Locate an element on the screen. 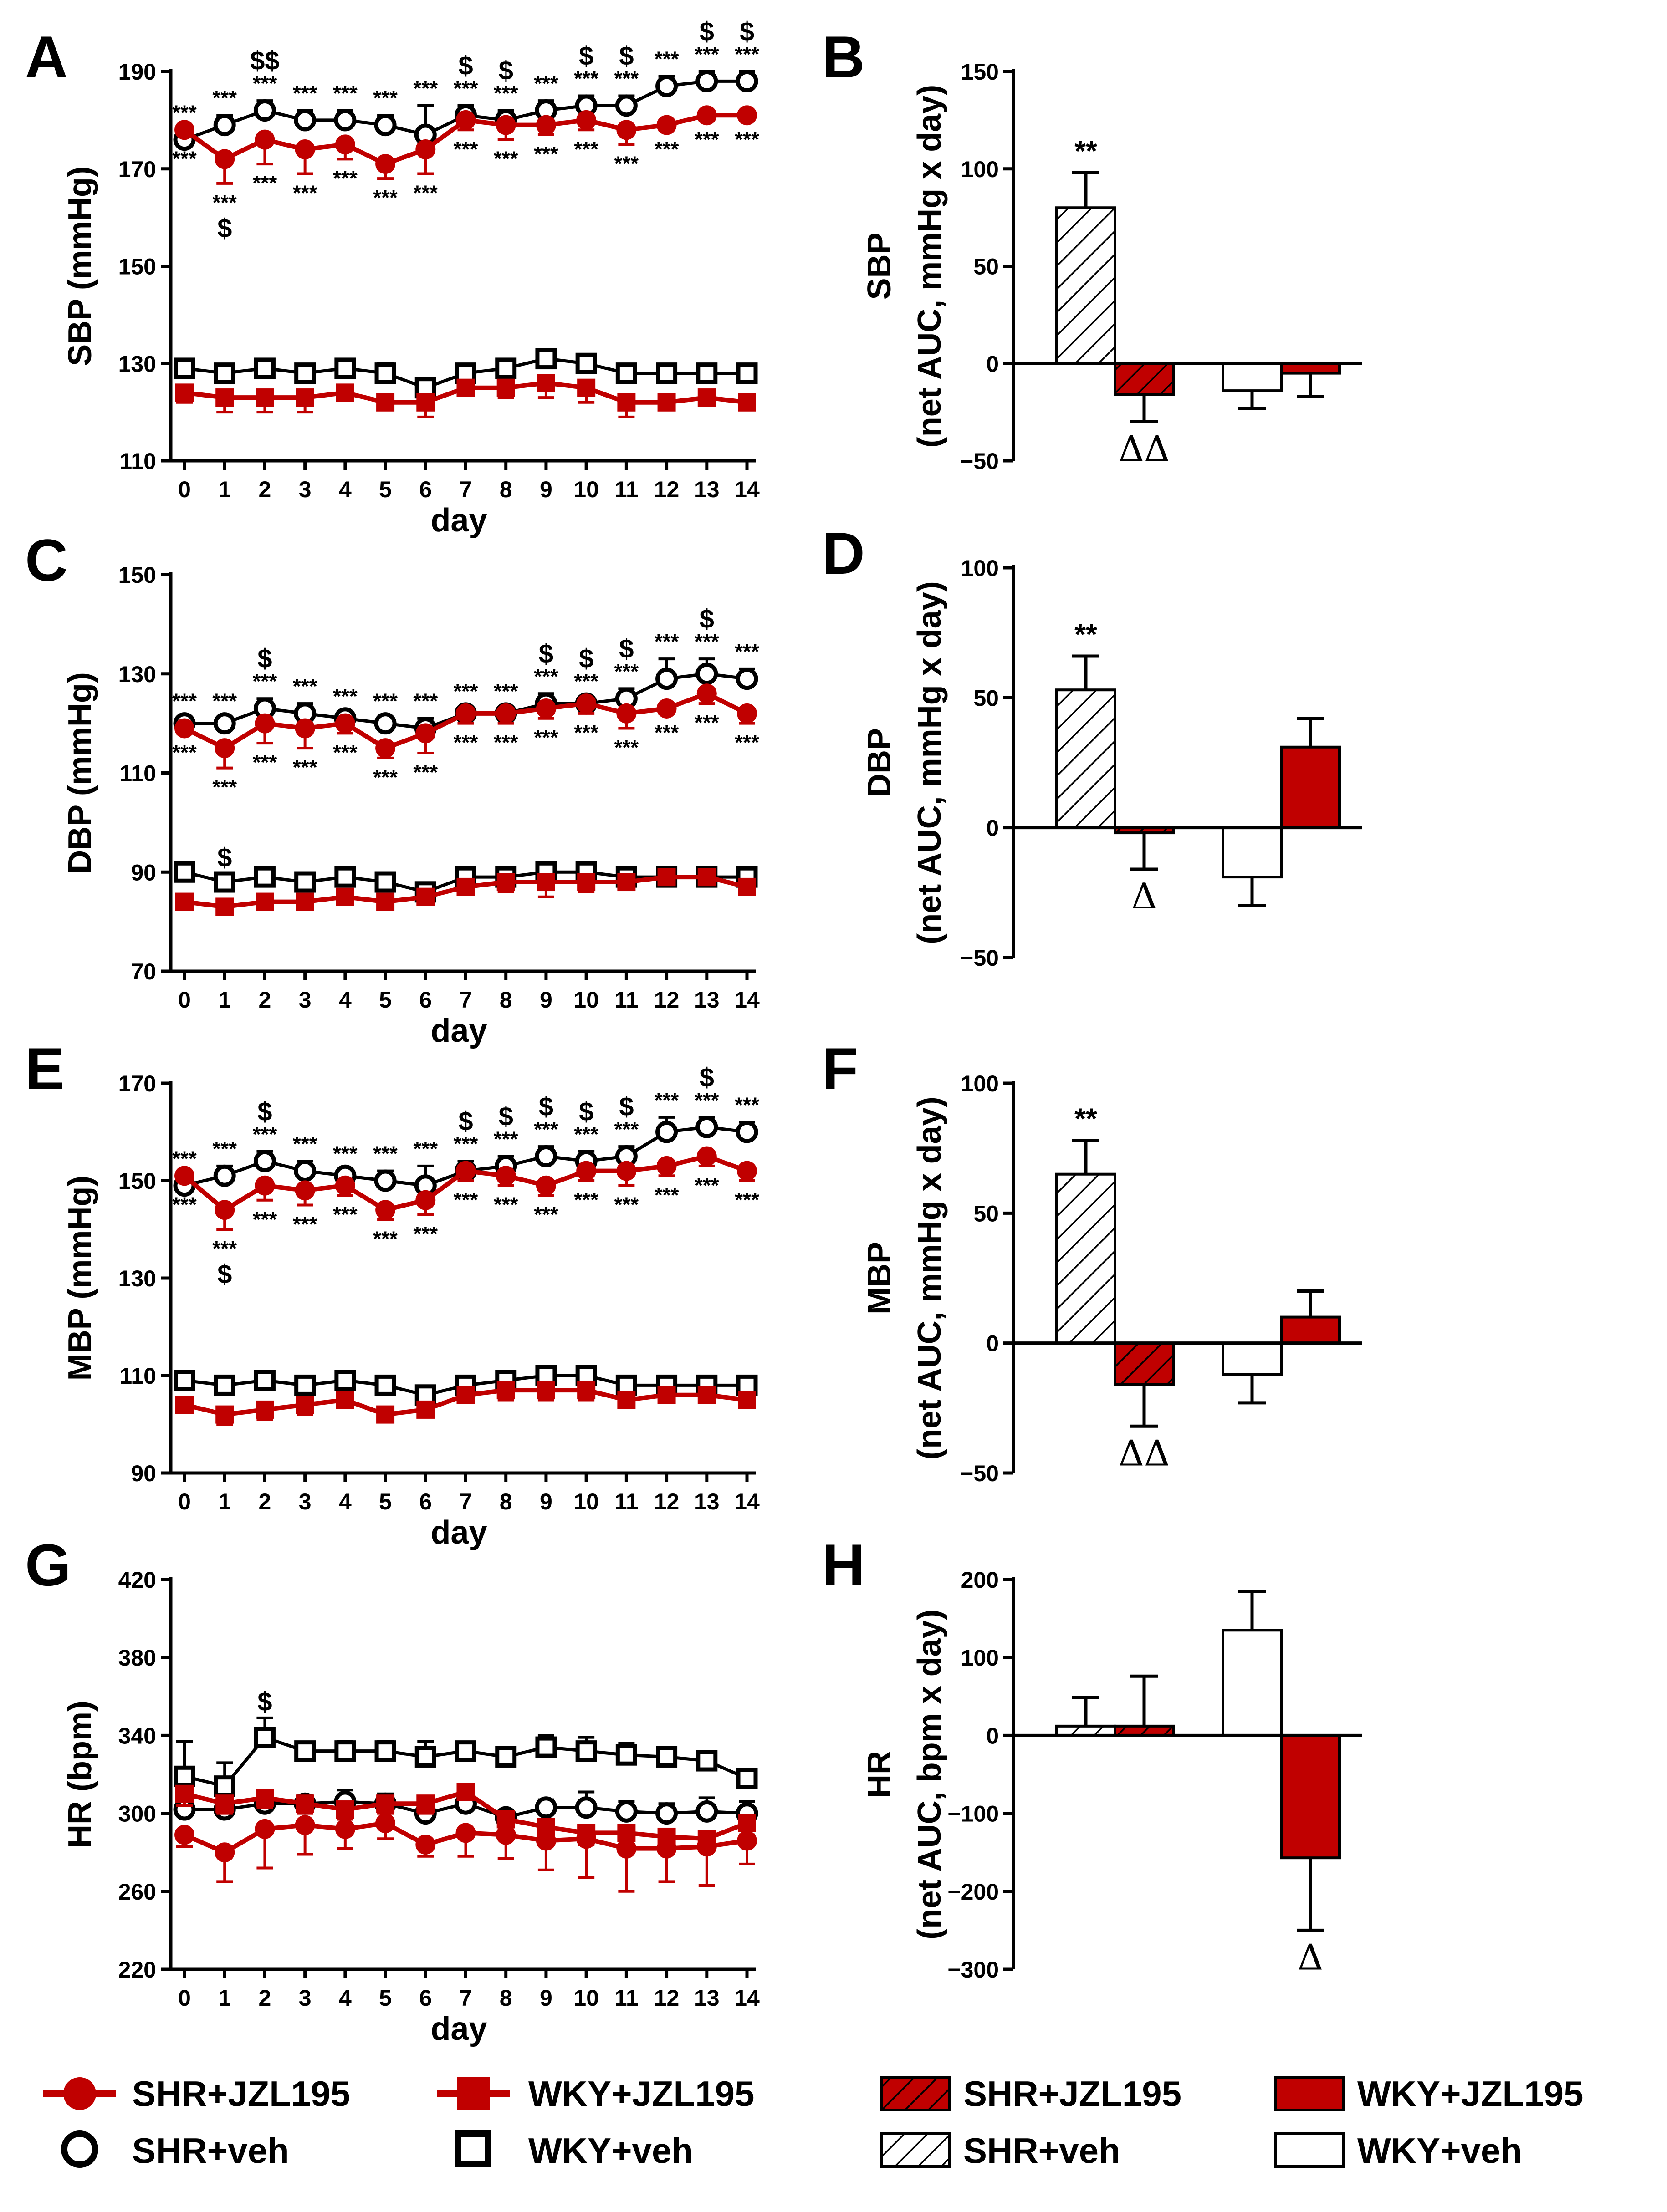 The image size is (1667, 2212). dollar-marker: $$ is located at coordinates (265, 61).